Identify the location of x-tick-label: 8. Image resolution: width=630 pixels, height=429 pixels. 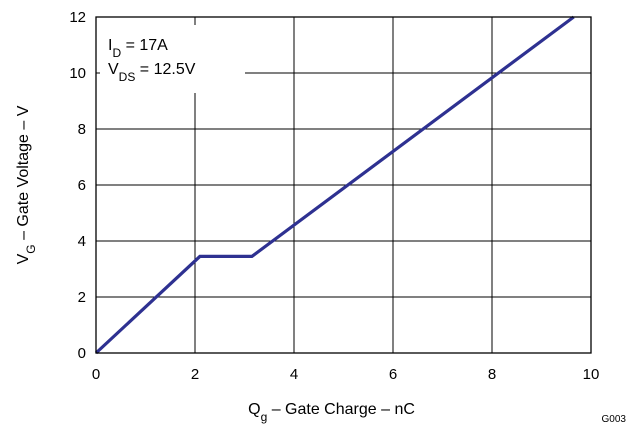
(492, 374).